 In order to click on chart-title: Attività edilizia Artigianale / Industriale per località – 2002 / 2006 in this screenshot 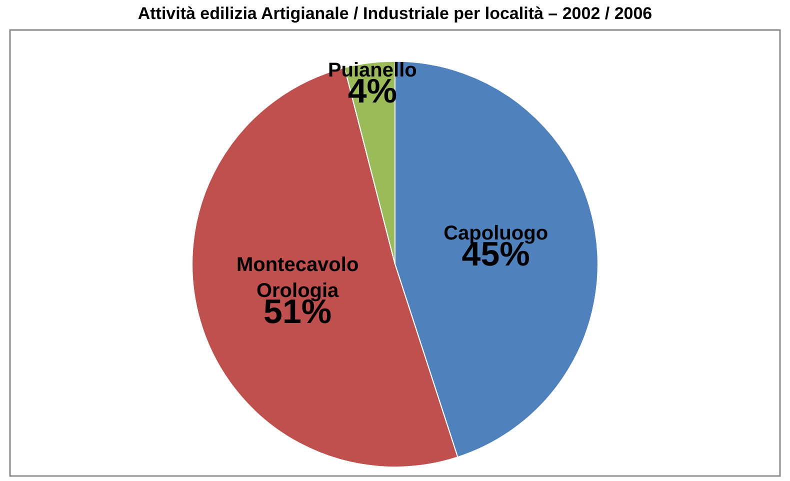, I will do `click(395, 14)`.